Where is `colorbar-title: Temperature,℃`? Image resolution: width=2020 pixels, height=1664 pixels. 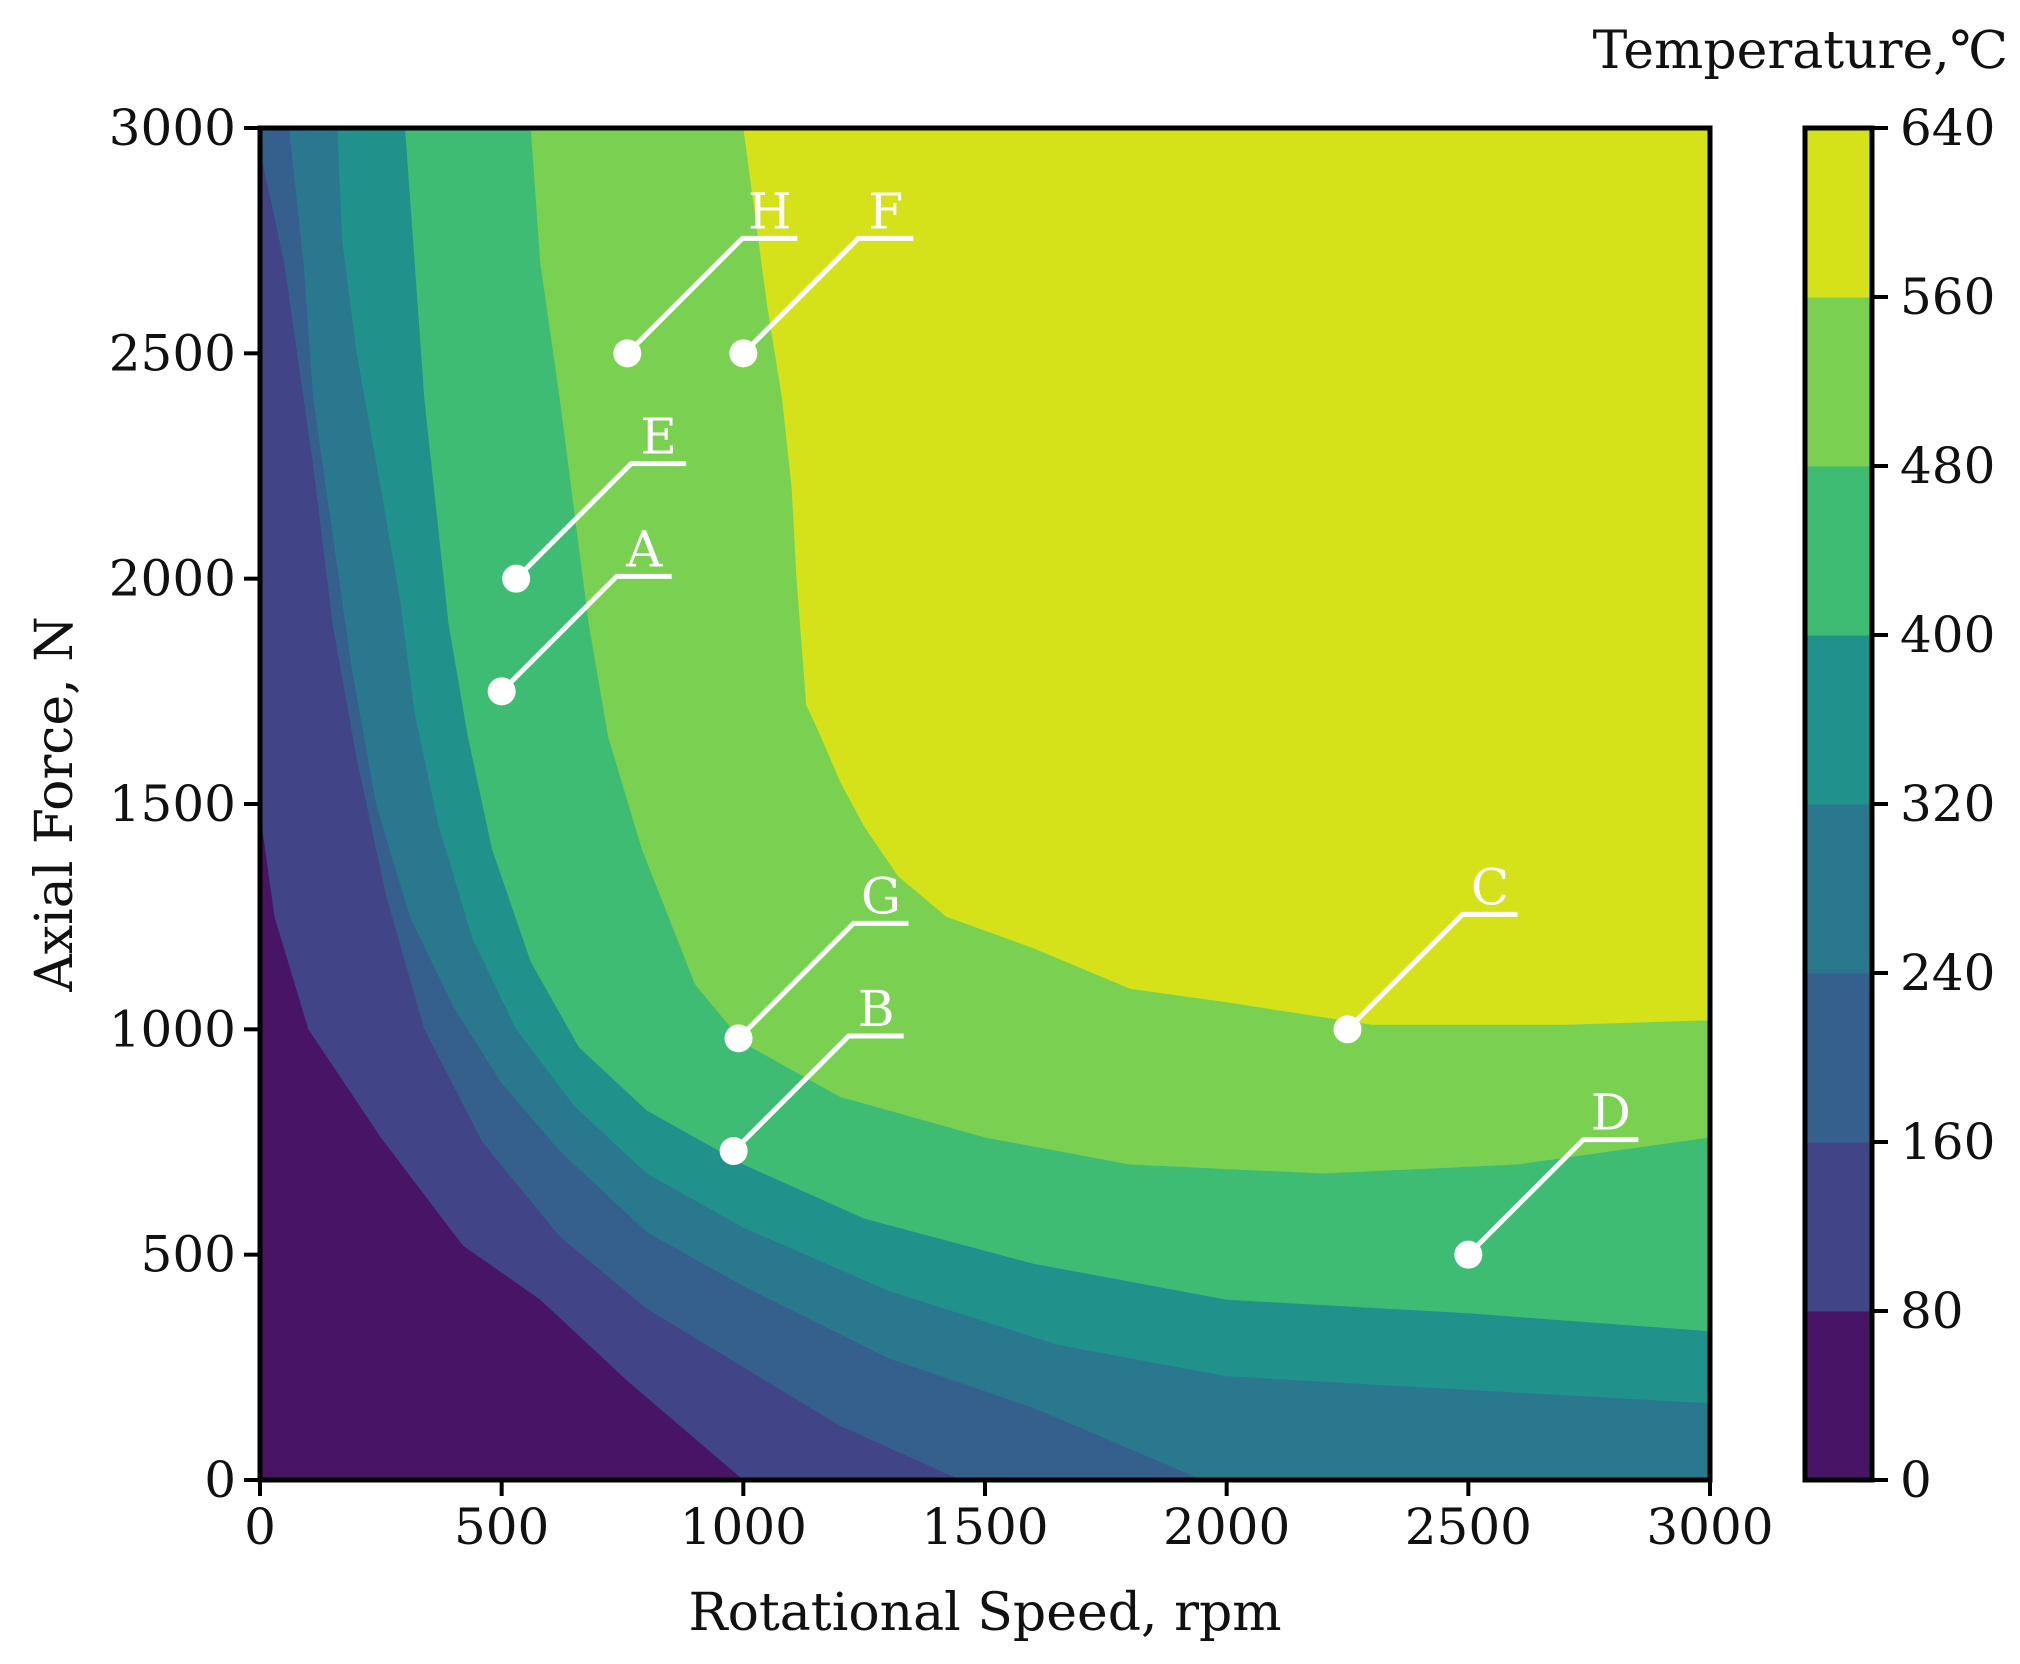 colorbar-title: Temperature,℃ is located at coordinates (1800, 51).